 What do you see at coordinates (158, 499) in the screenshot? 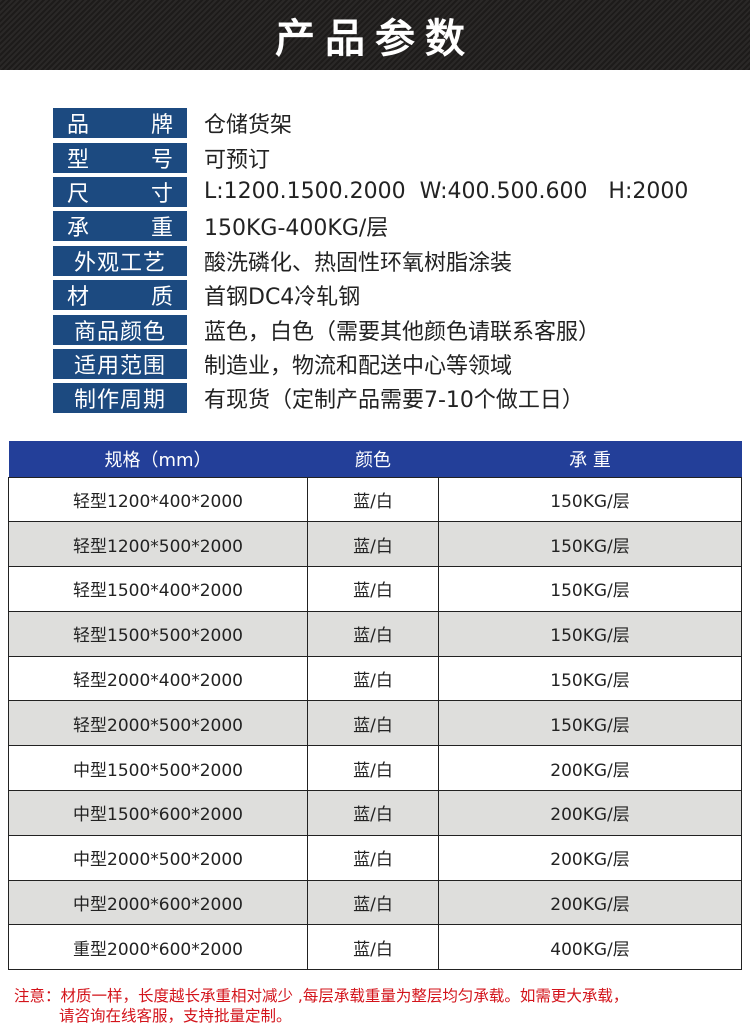
I see `cell-size: 轻型1200*400*2000` at bounding box center [158, 499].